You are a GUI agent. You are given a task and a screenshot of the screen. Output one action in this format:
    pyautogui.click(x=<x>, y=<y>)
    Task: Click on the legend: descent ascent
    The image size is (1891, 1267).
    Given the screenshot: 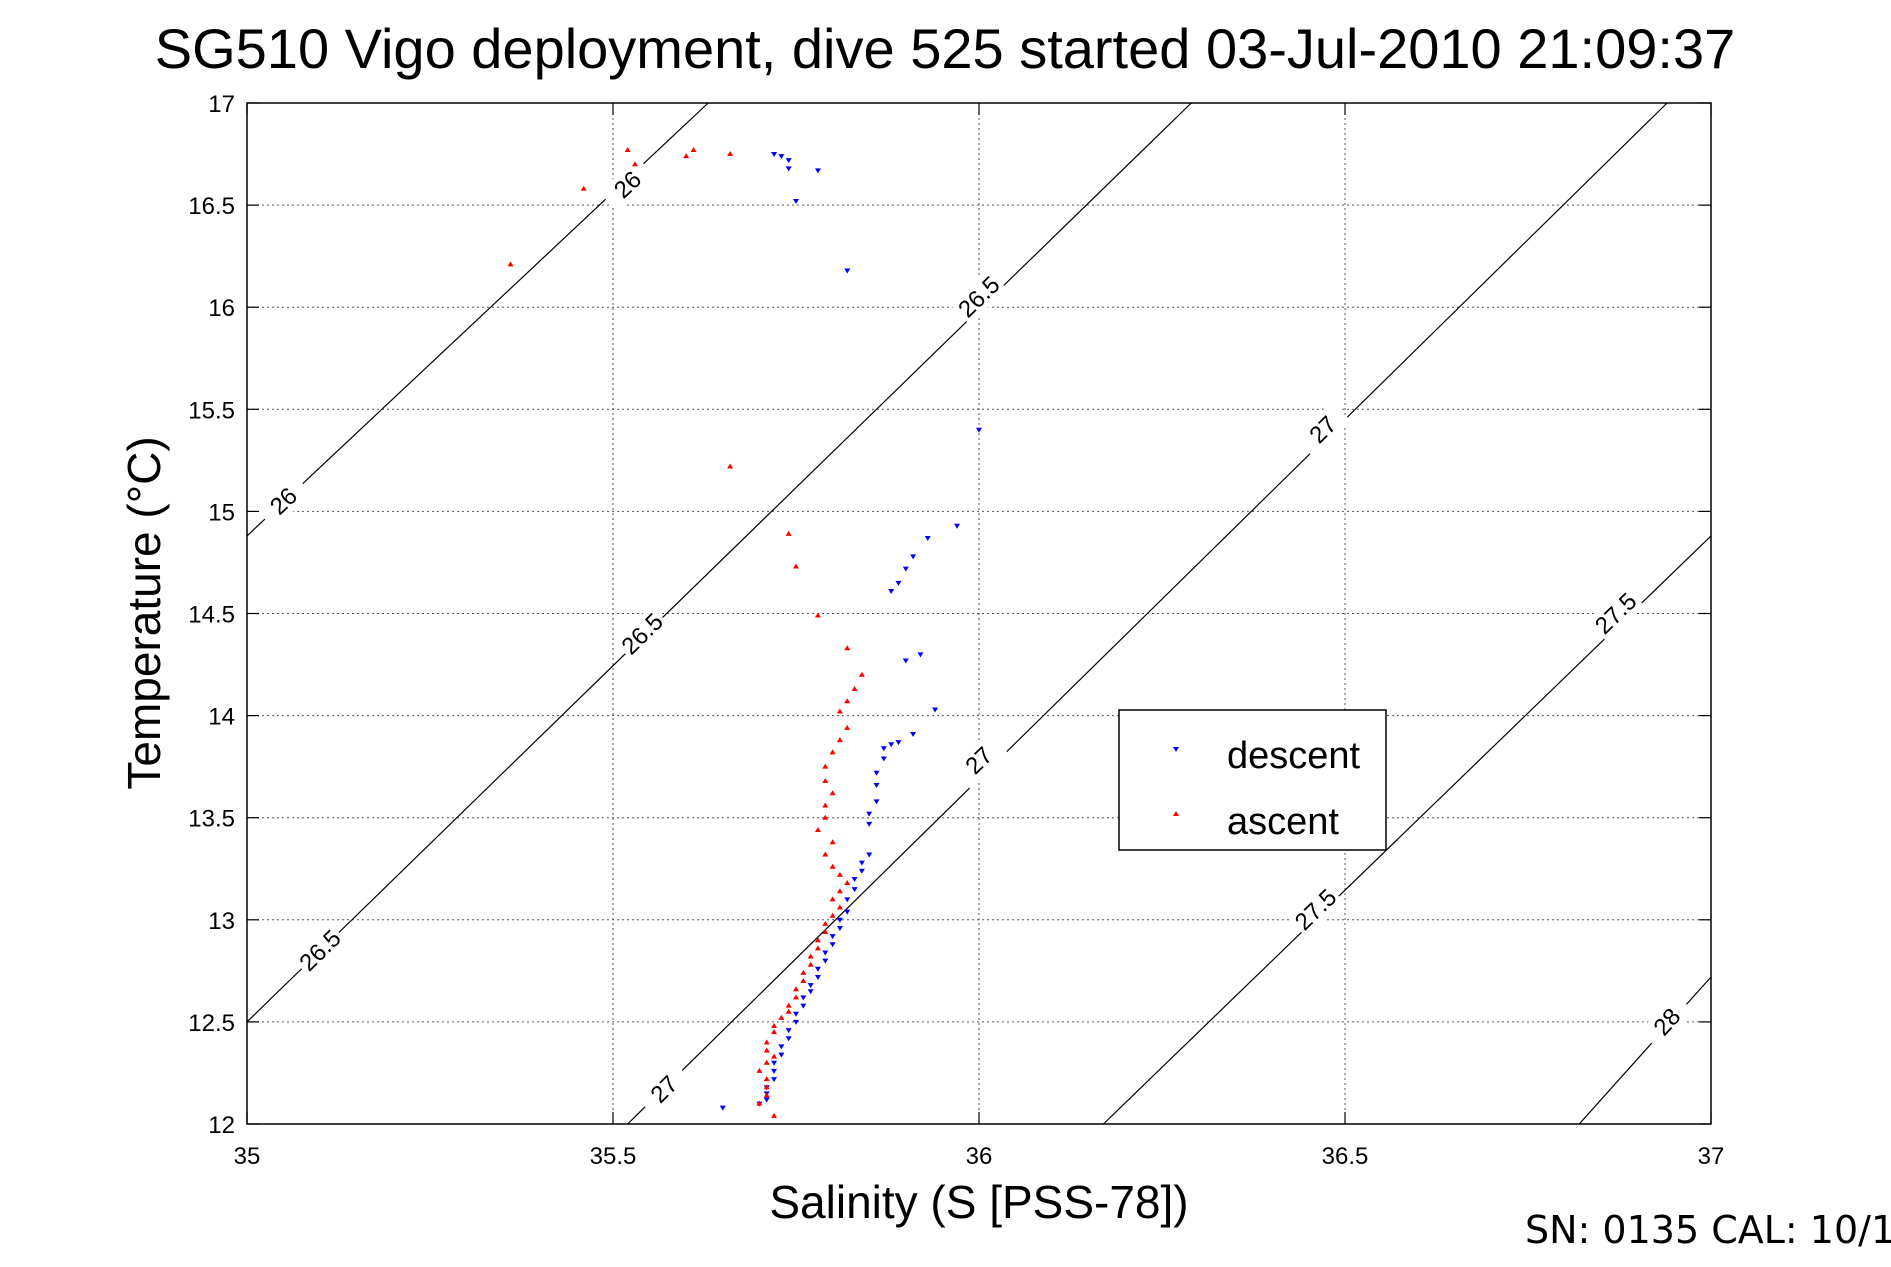 What is the action you would take?
    pyautogui.click(x=1252, y=780)
    